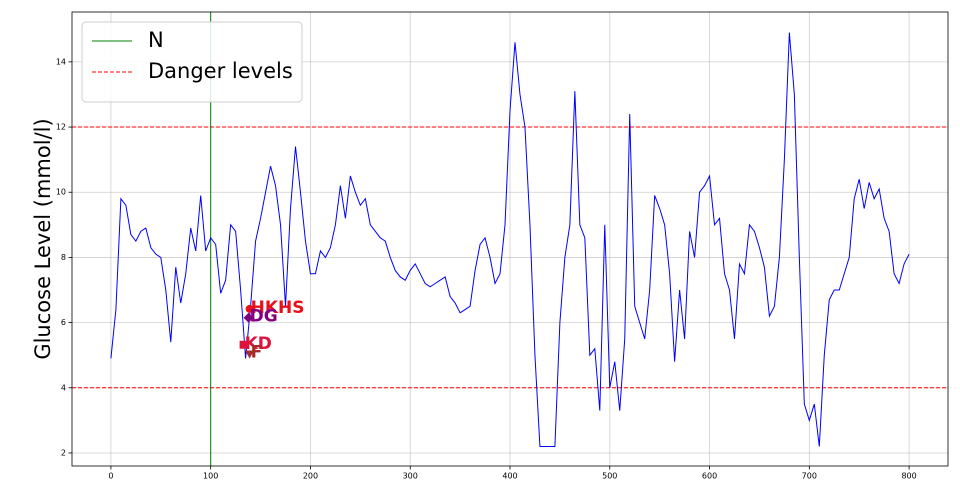 Image resolution: width=960 pixels, height=499 pixels. Describe the element at coordinates (156, 40) in the screenshot. I see `legend-label: N` at that location.